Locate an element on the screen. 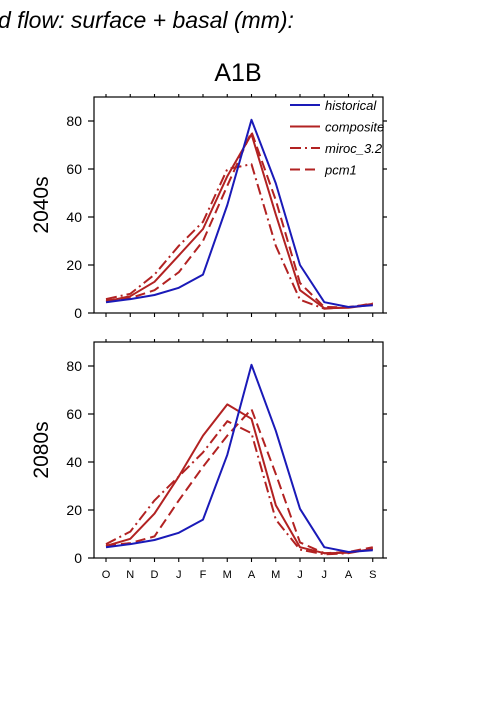 The image size is (501, 709). panel-label-2040s: 2040s is located at coordinates (41, 204).